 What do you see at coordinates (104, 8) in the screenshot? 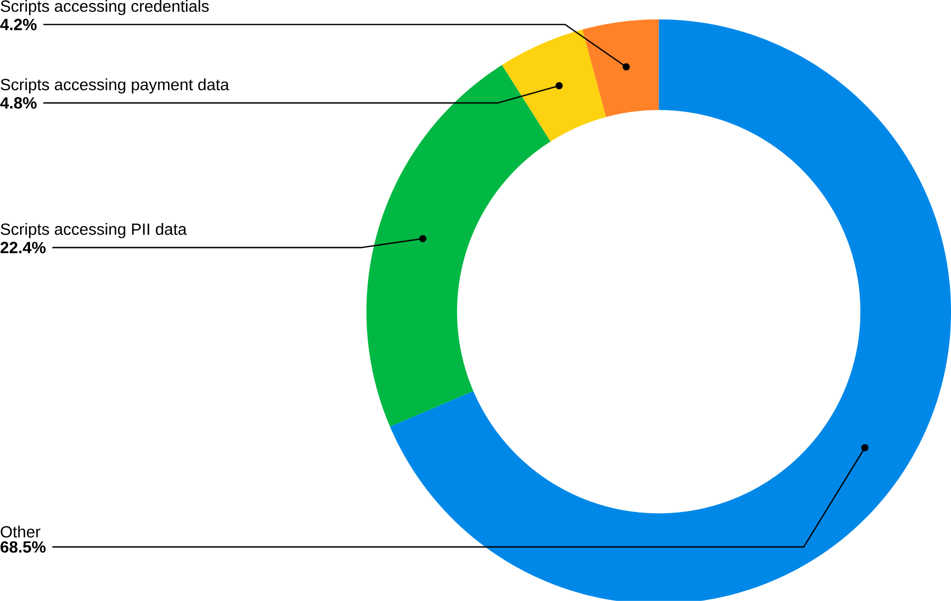
I see `slice-label: Scripts accessing credentials` at bounding box center [104, 8].